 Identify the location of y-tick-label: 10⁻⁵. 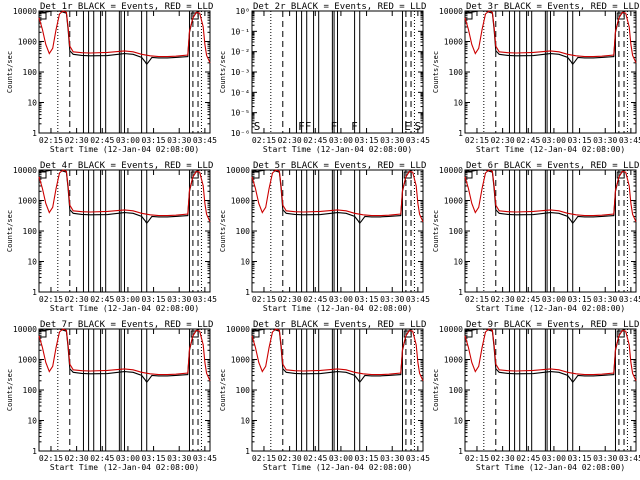
(240, 113).